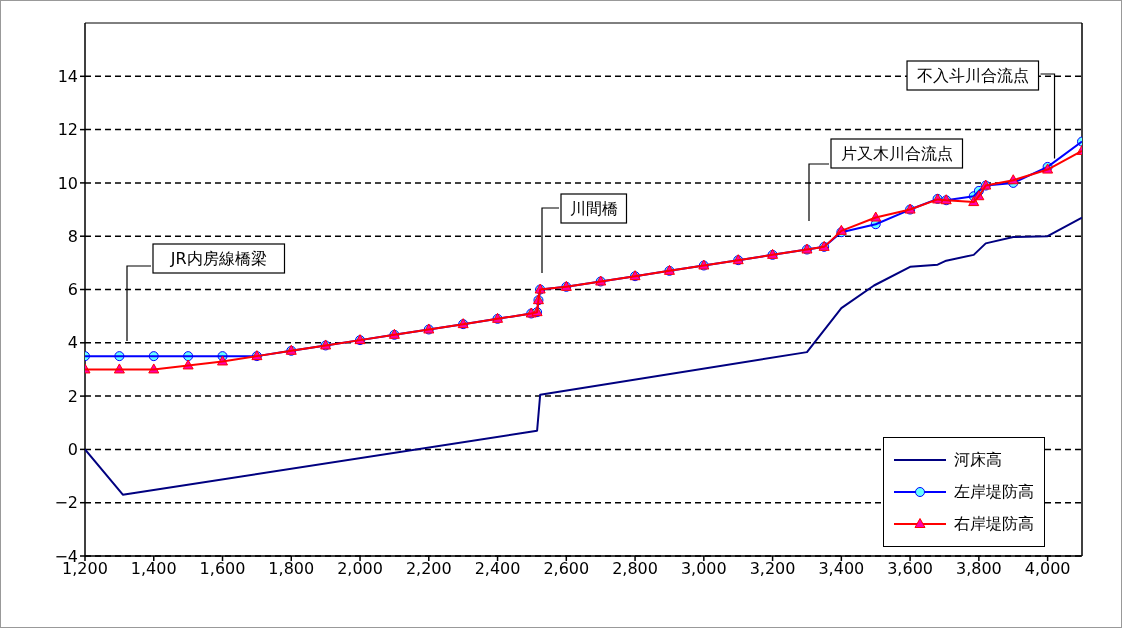 This screenshot has width=1122, height=628. Describe the element at coordinates (635, 569) in the screenshot. I see `x-tick-label: 2,800` at that location.